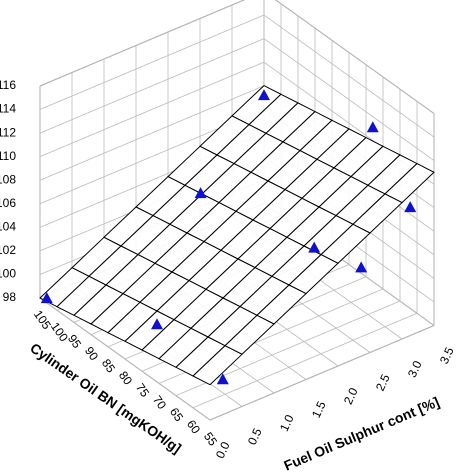 Image resolution: width=474 pixels, height=474 pixels. Describe the element at coordinates (8, 109) in the screenshot. I see `z-tick-label: 114` at that location.